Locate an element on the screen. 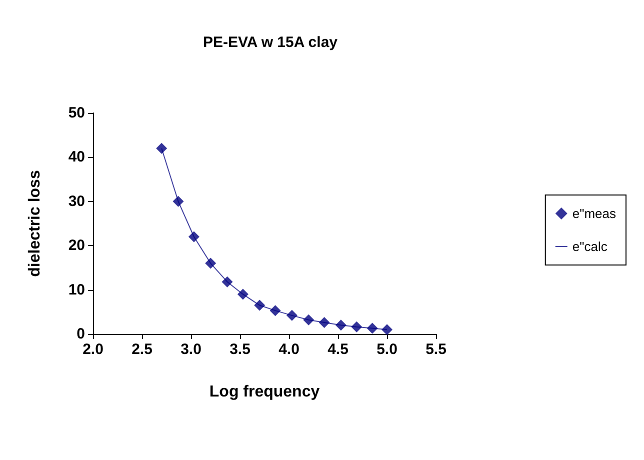 This screenshot has height=460, width=644. y-tick-label: 50 is located at coordinates (76, 113).